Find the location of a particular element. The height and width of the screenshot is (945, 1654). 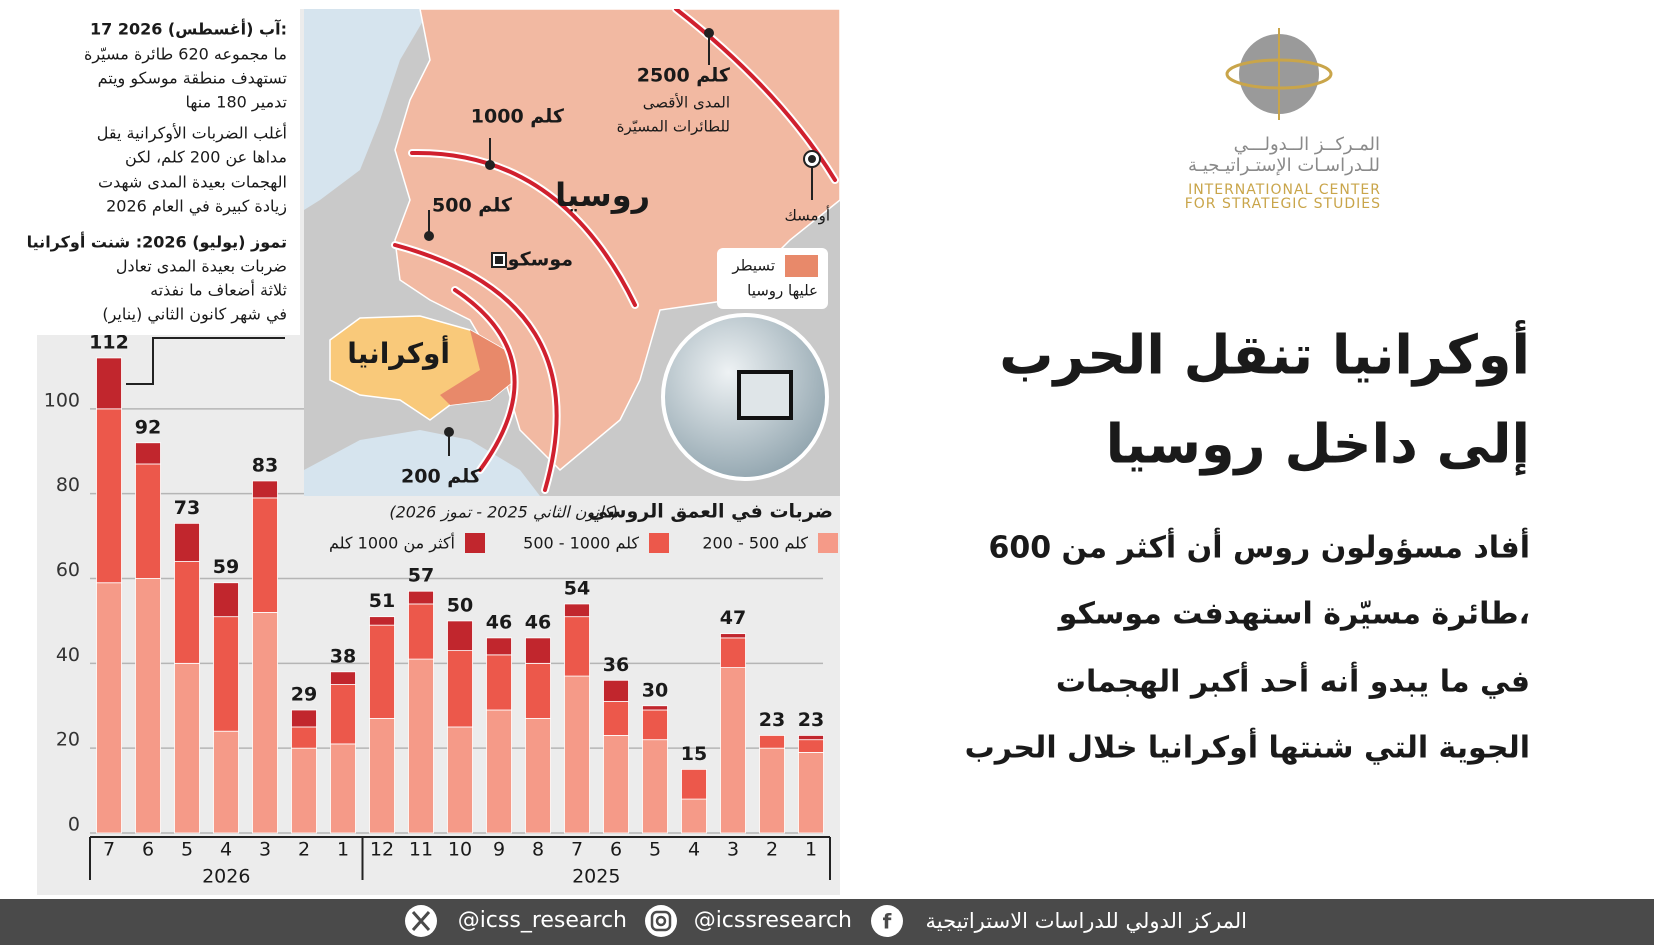

facebook-glyph: f is located at coordinates (887, 922).